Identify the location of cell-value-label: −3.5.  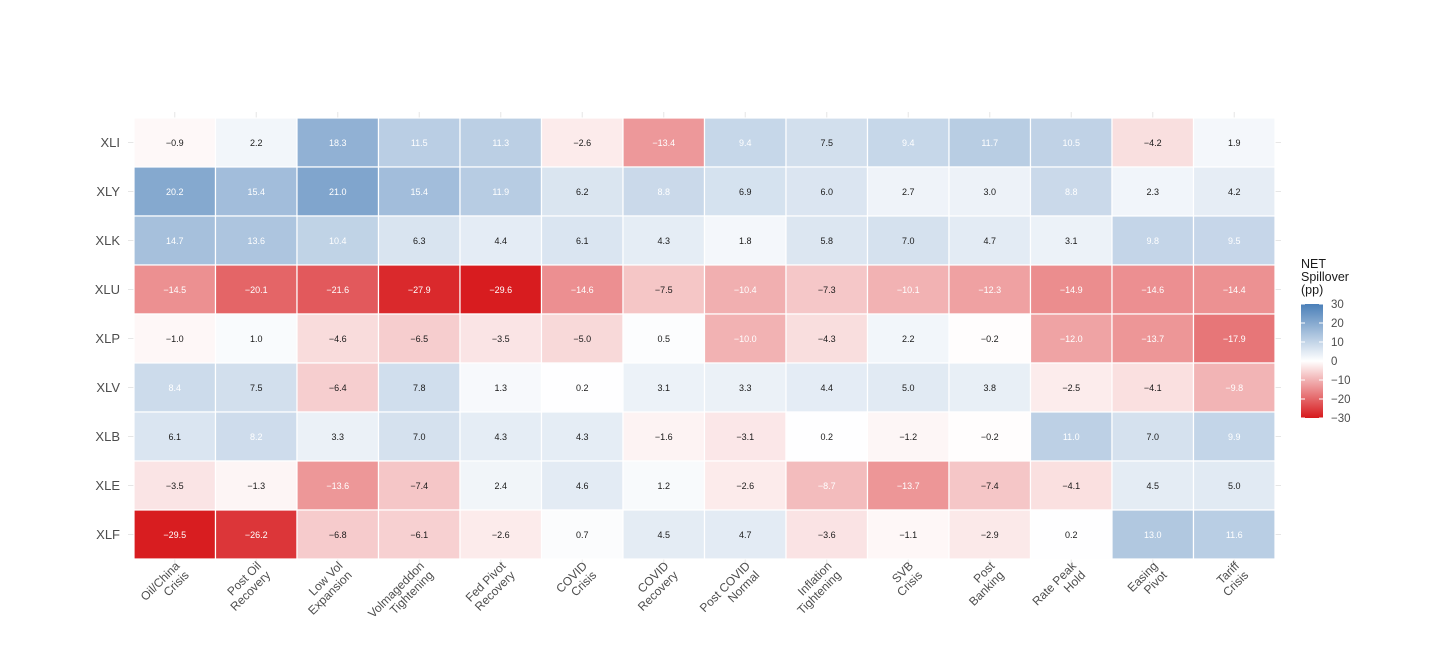
(175, 486).